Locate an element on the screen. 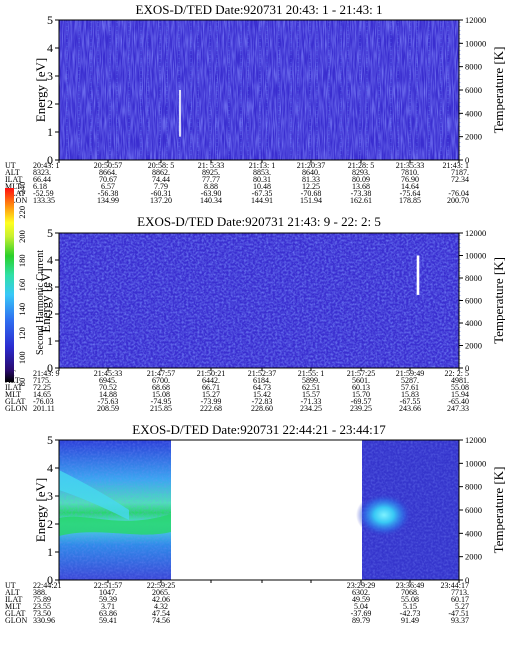  orbit-cell: 8640. is located at coordinates (311, 172).